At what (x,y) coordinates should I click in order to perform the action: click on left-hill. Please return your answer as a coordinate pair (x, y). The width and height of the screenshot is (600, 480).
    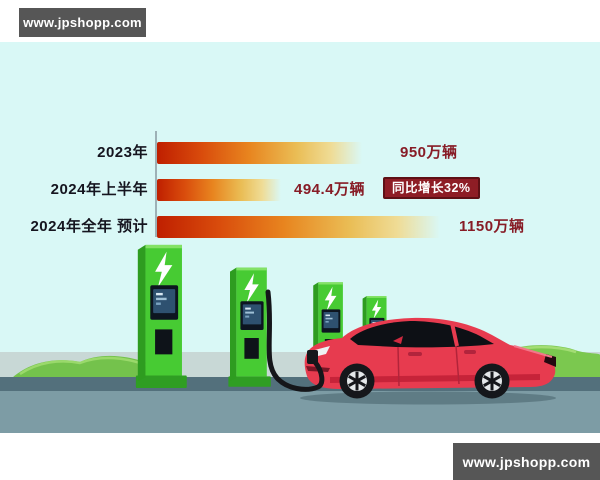
    Looking at the image, I should click on (94, 366).